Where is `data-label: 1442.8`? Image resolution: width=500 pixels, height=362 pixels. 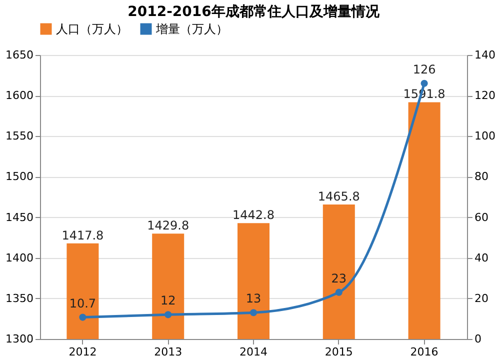
data-label: 1442.8 is located at coordinates (253, 215).